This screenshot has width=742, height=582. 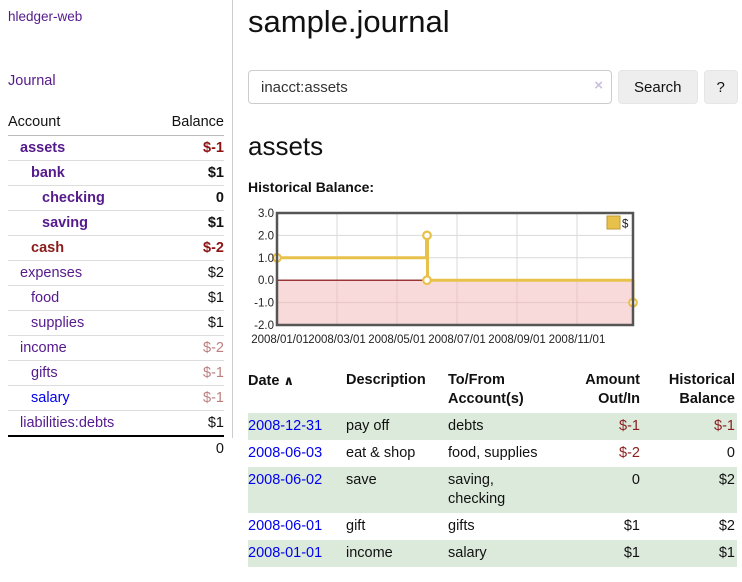 What do you see at coordinates (45, 16) in the screenshot?
I see `app-title-link: hledger-web` at bounding box center [45, 16].